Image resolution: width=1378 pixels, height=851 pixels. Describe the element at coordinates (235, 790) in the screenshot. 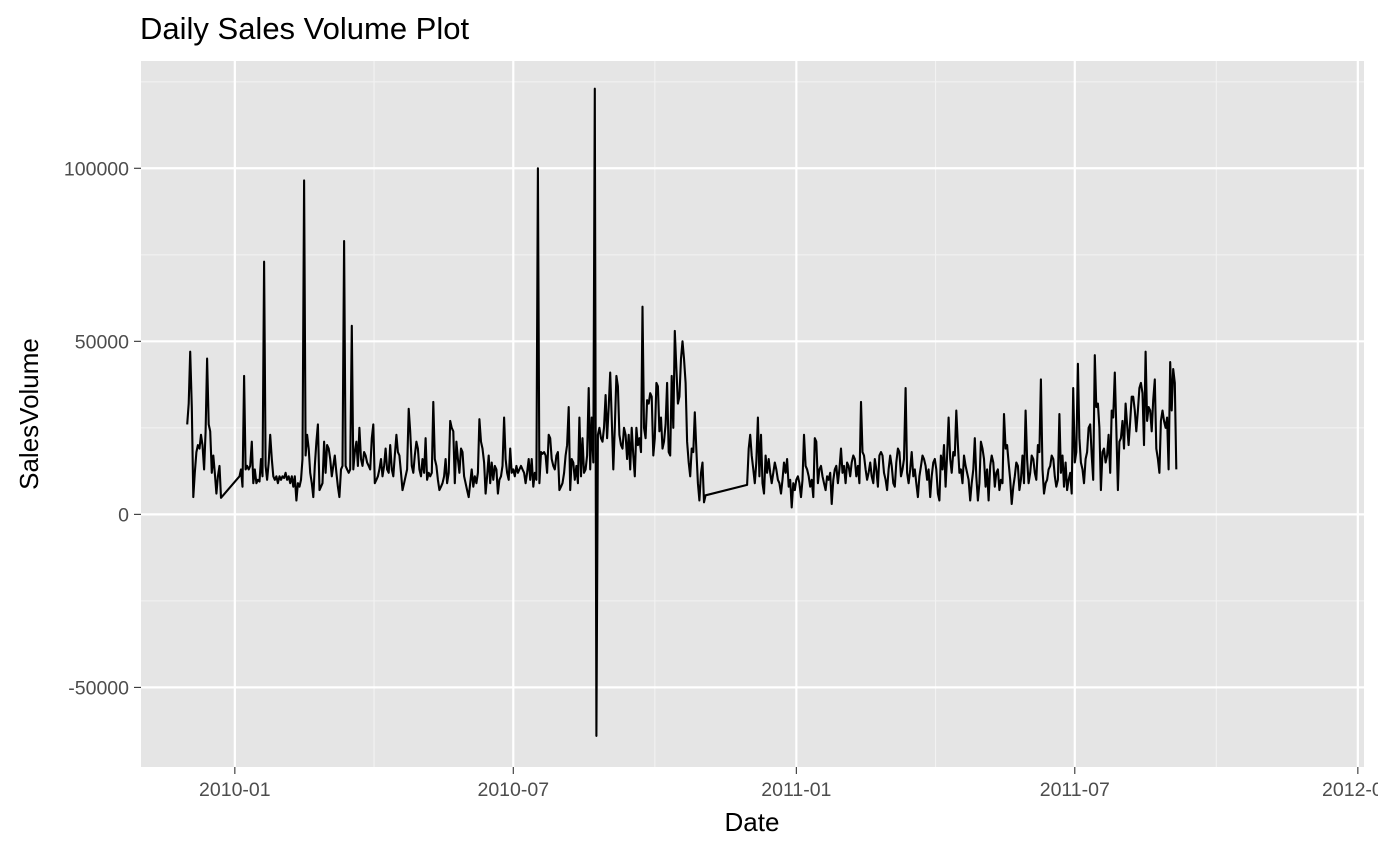

I see `x-tick-label: 2010-01` at that location.